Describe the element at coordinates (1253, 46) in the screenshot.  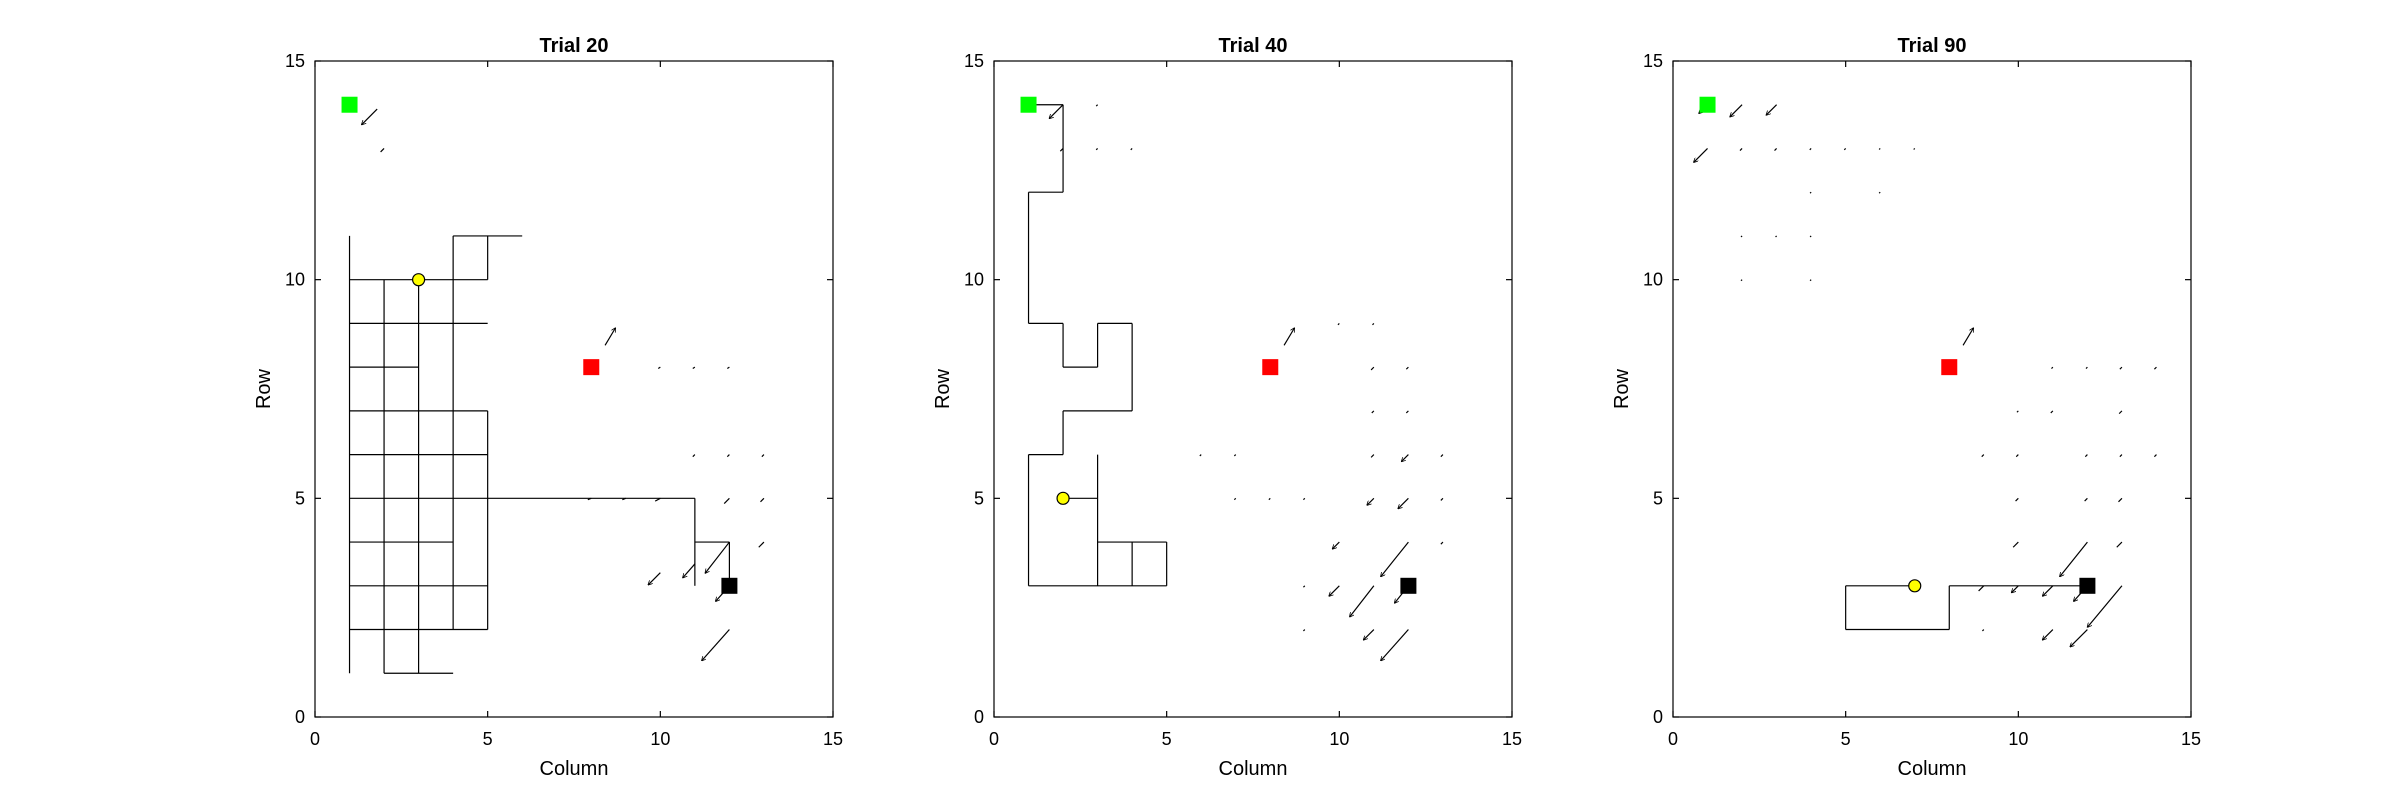
I see `panel-title: Trial 40` at that location.